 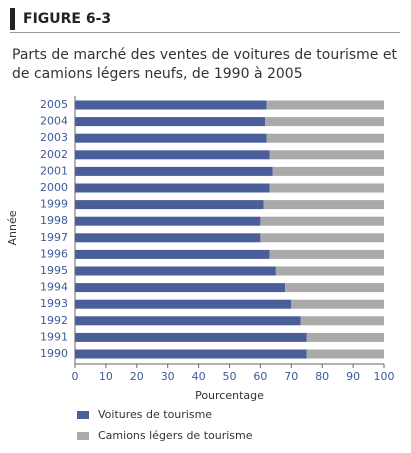 What do you see at coordinates (106, 376) in the screenshot?
I see `x-tick-label: 10` at bounding box center [106, 376].